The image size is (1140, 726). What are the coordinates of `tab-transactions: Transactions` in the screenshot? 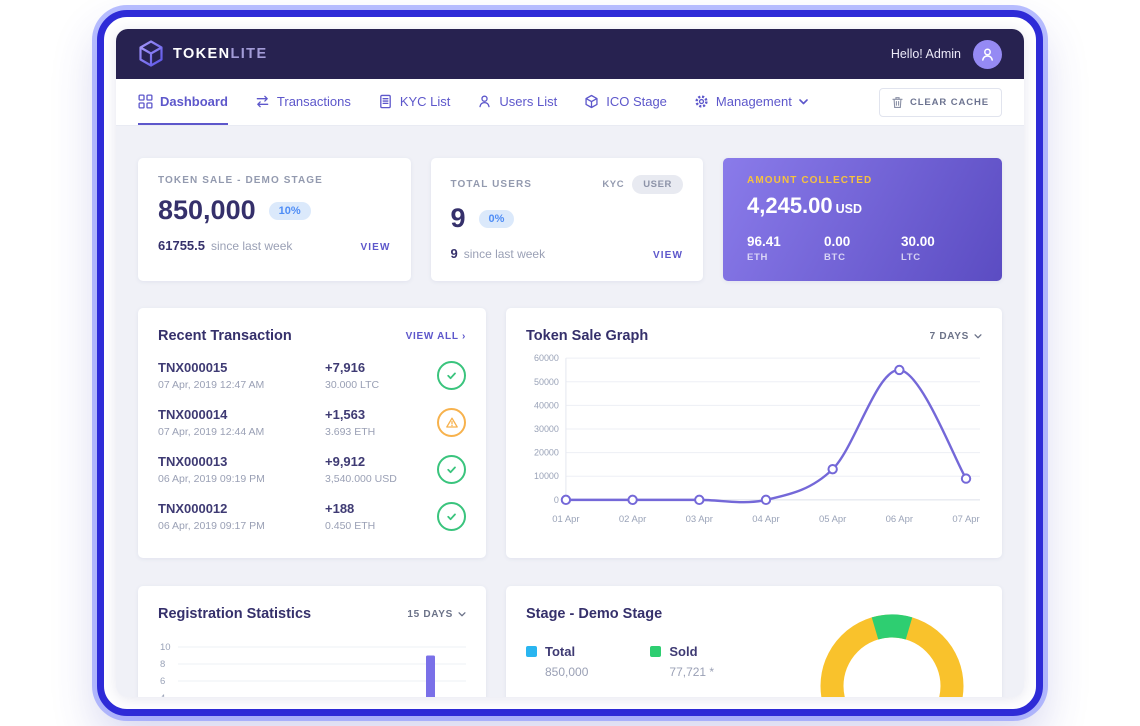 It's located at (303, 102).